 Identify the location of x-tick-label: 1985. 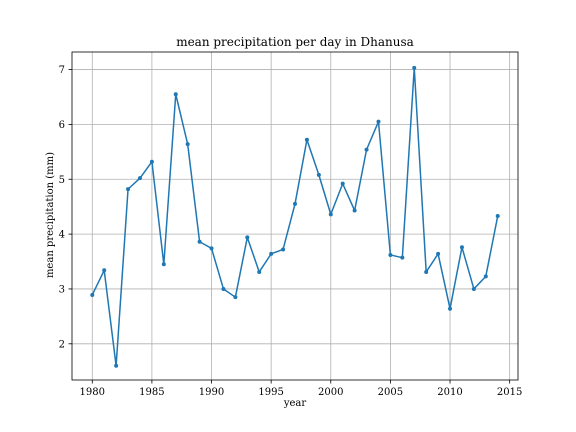
(151, 392).